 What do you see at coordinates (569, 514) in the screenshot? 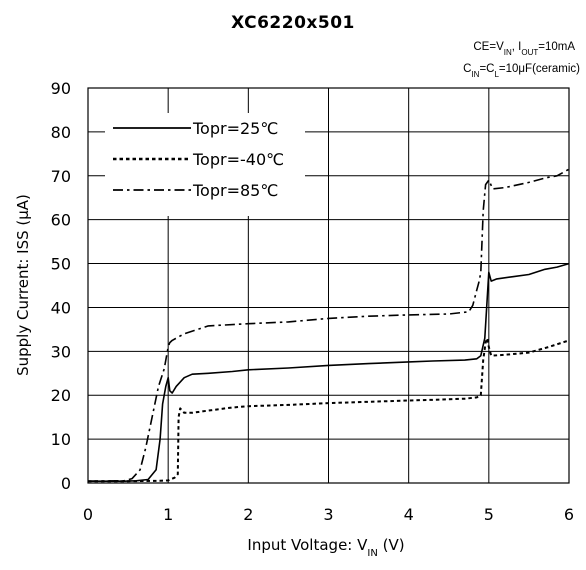
I see `x-tick-label: 6` at bounding box center [569, 514].